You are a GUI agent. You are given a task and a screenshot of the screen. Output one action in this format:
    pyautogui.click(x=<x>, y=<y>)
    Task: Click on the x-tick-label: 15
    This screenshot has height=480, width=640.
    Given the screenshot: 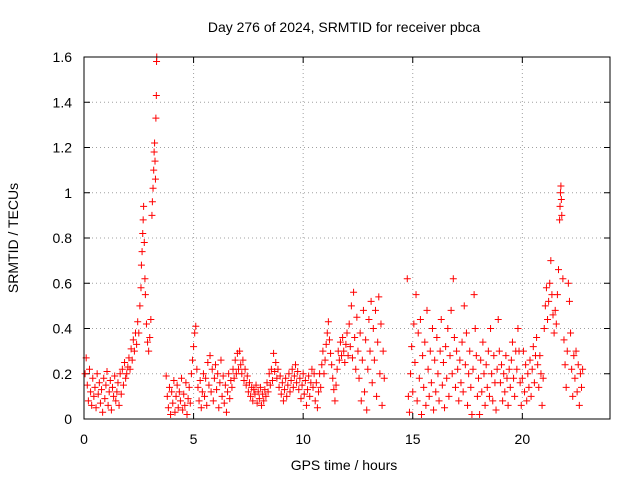 What is the action you would take?
    pyautogui.click(x=413, y=439)
    